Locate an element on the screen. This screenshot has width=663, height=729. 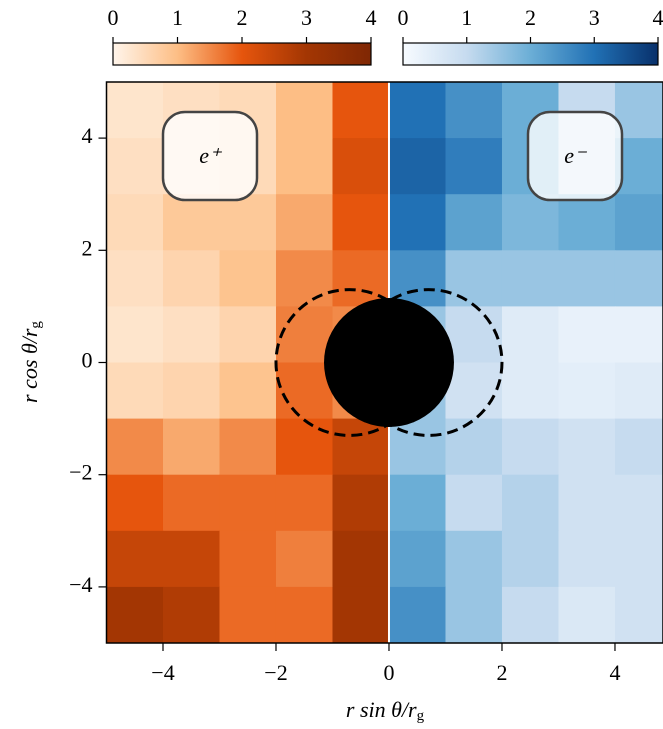
y-tick-label: −2 is located at coordinates (80, 472).